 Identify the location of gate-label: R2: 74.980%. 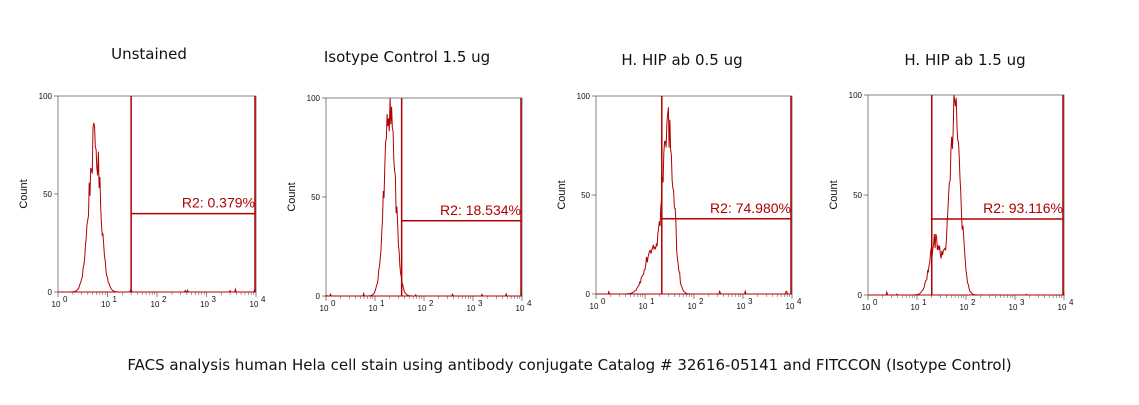
(750, 208).